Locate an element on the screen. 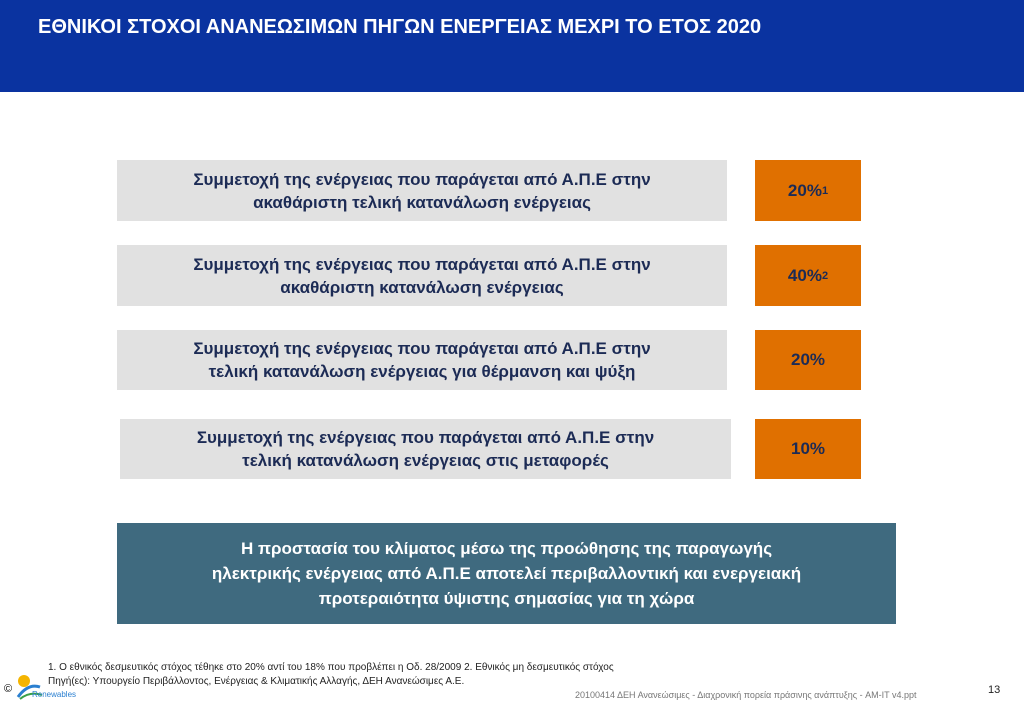 This screenshot has height=709, width=1024. label-line: ακαθάριστη τελική κατανάλωση ενέργειας is located at coordinates (422, 202).